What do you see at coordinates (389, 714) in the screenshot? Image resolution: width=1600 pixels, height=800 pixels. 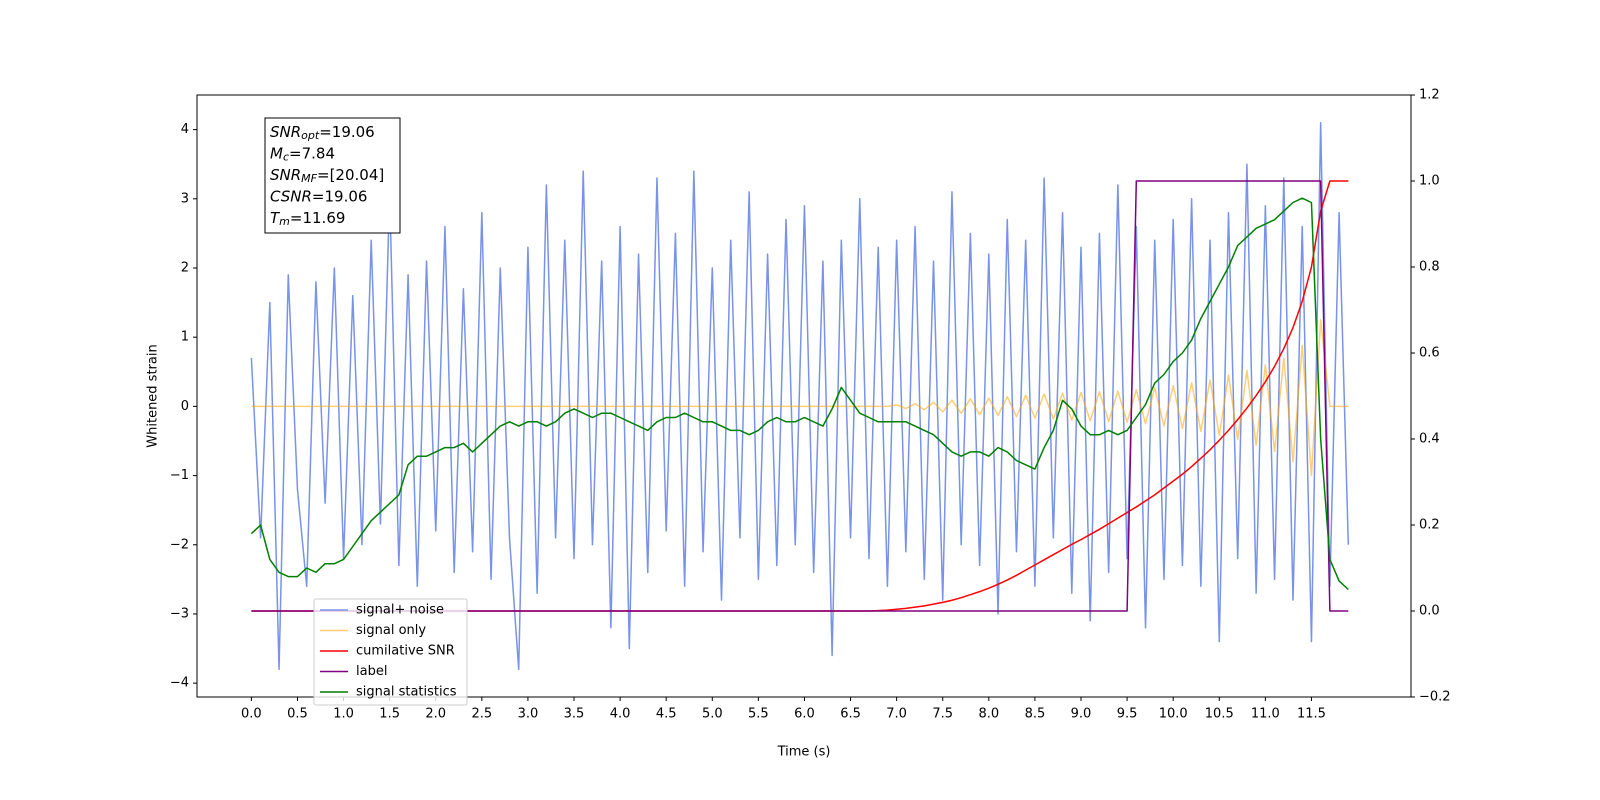 I see `x-tick-label: 1.5` at bounding box center [389, 714].